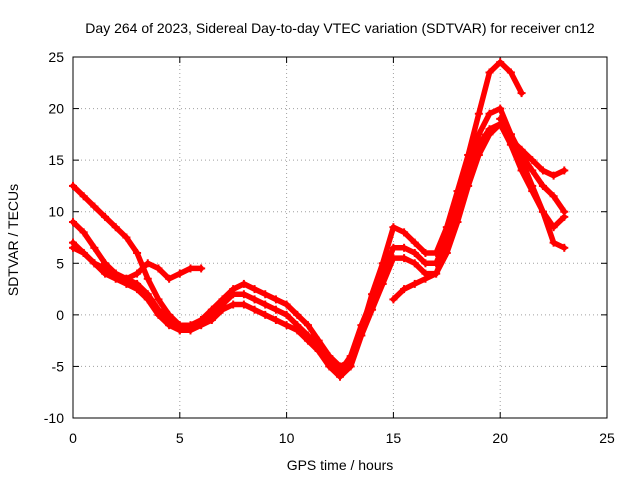 The height and width of the screenshot is (480, 640). What do you see at coordinates (287, 438) in the screenshot?
I see `x-tick-label: 10` at bounding box center [287, 438].